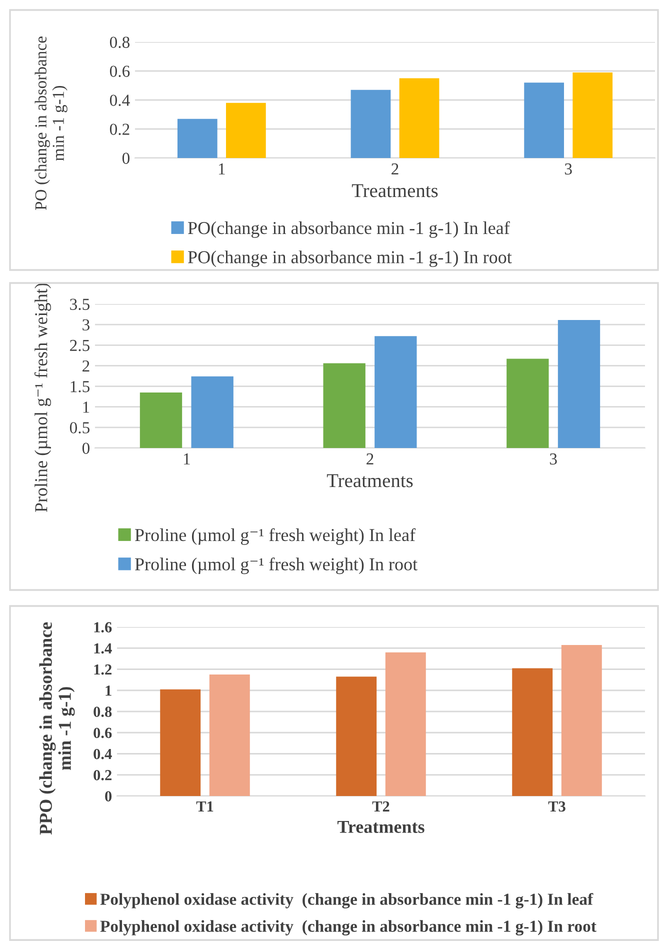 This screenshot has height=941, width=661. What do you see at coordinates (42, 397) in the screenshot?
I see `y-axis-title: Proline (µmol g⁻¹ fresh weight)` at bounding box center [42, 397].